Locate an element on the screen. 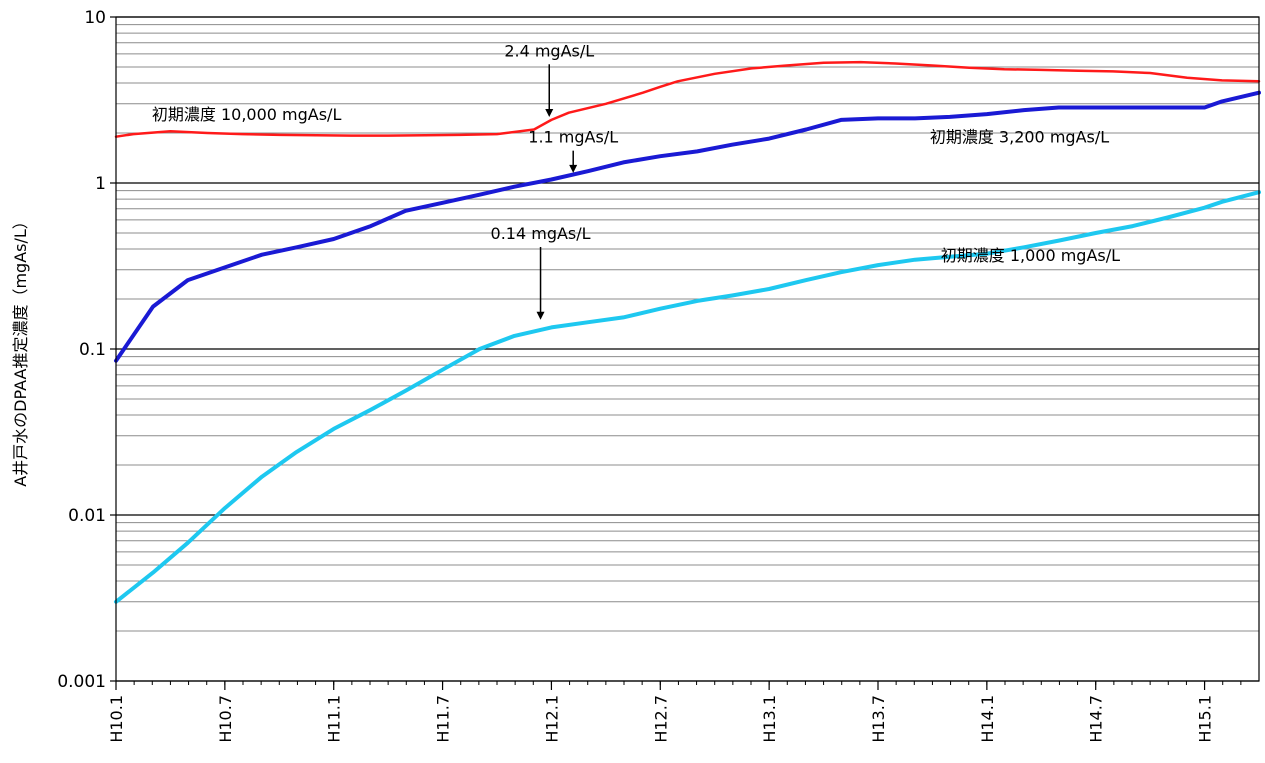 The width and height of the screenshot is (1265, 763). x-tick-label: H10.7 is located at coordinates (225, 719).